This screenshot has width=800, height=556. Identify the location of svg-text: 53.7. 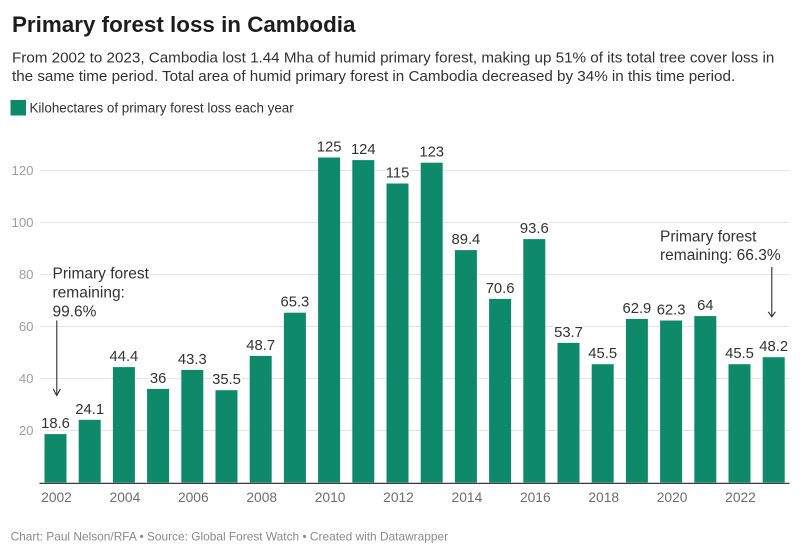
(568, 333).